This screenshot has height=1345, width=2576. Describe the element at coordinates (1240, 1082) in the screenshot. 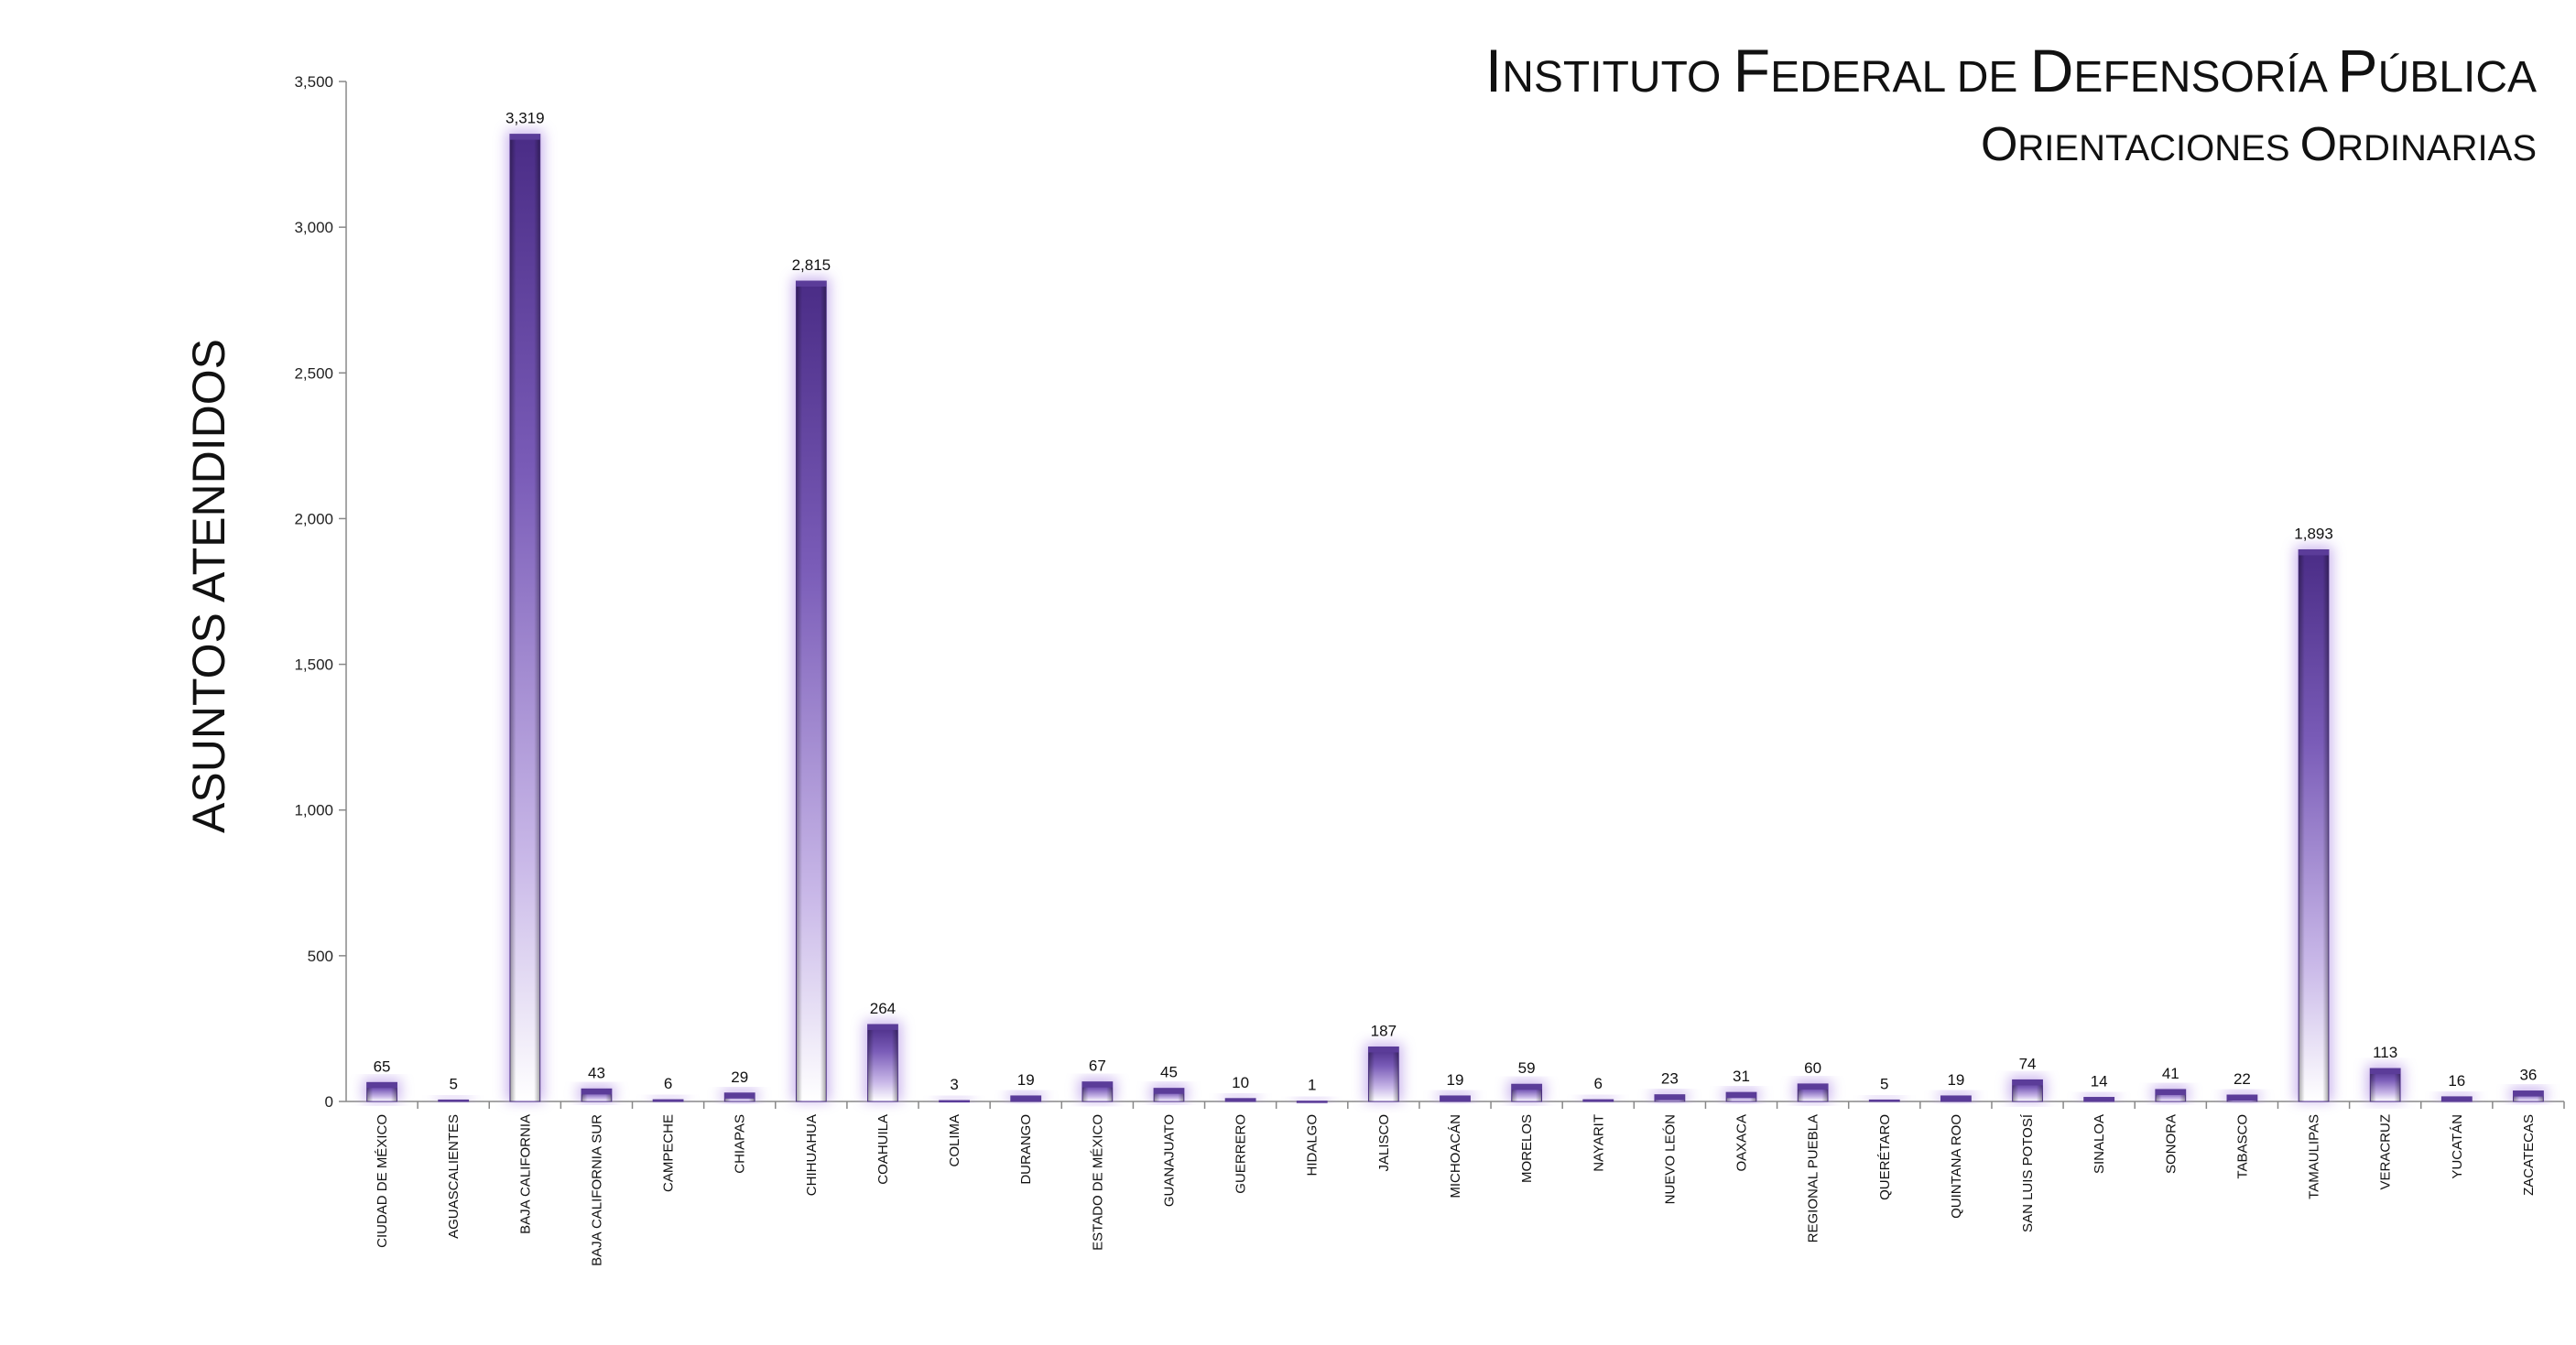

I see `bar-value-label: 10` at that location.